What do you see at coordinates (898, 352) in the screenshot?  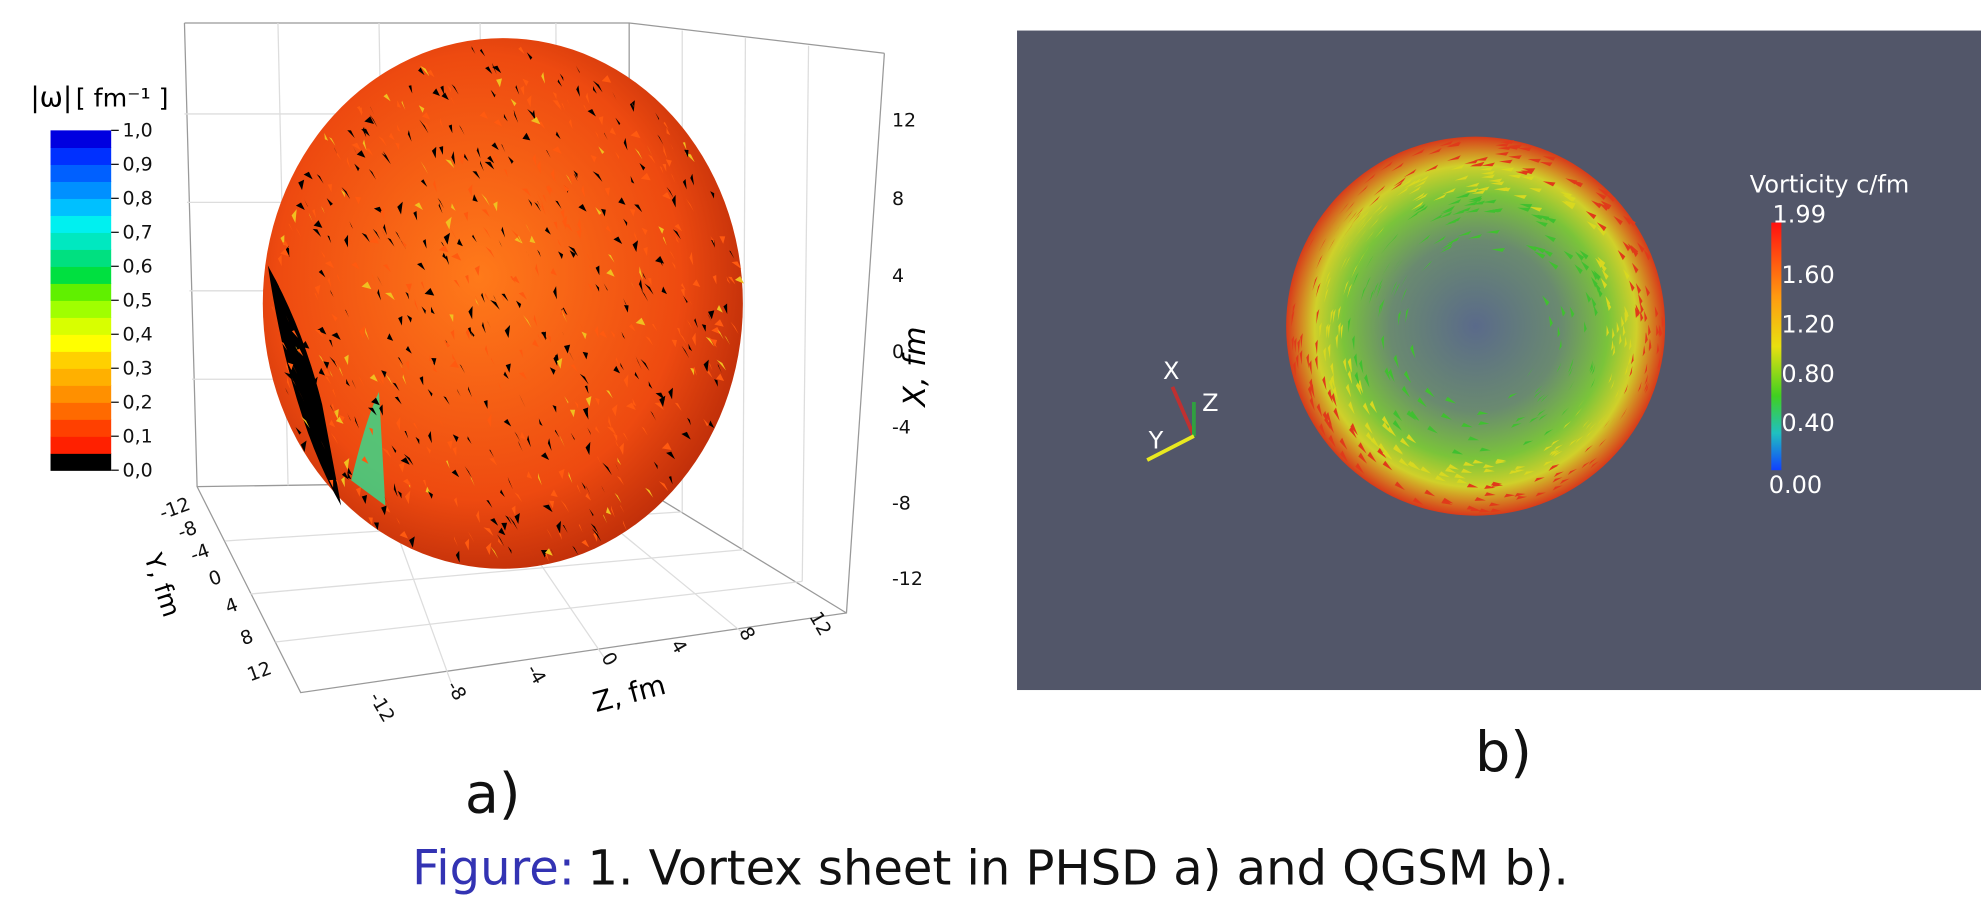 I see `x-axis-tick-label: 0` at bounding box center [898, 352].